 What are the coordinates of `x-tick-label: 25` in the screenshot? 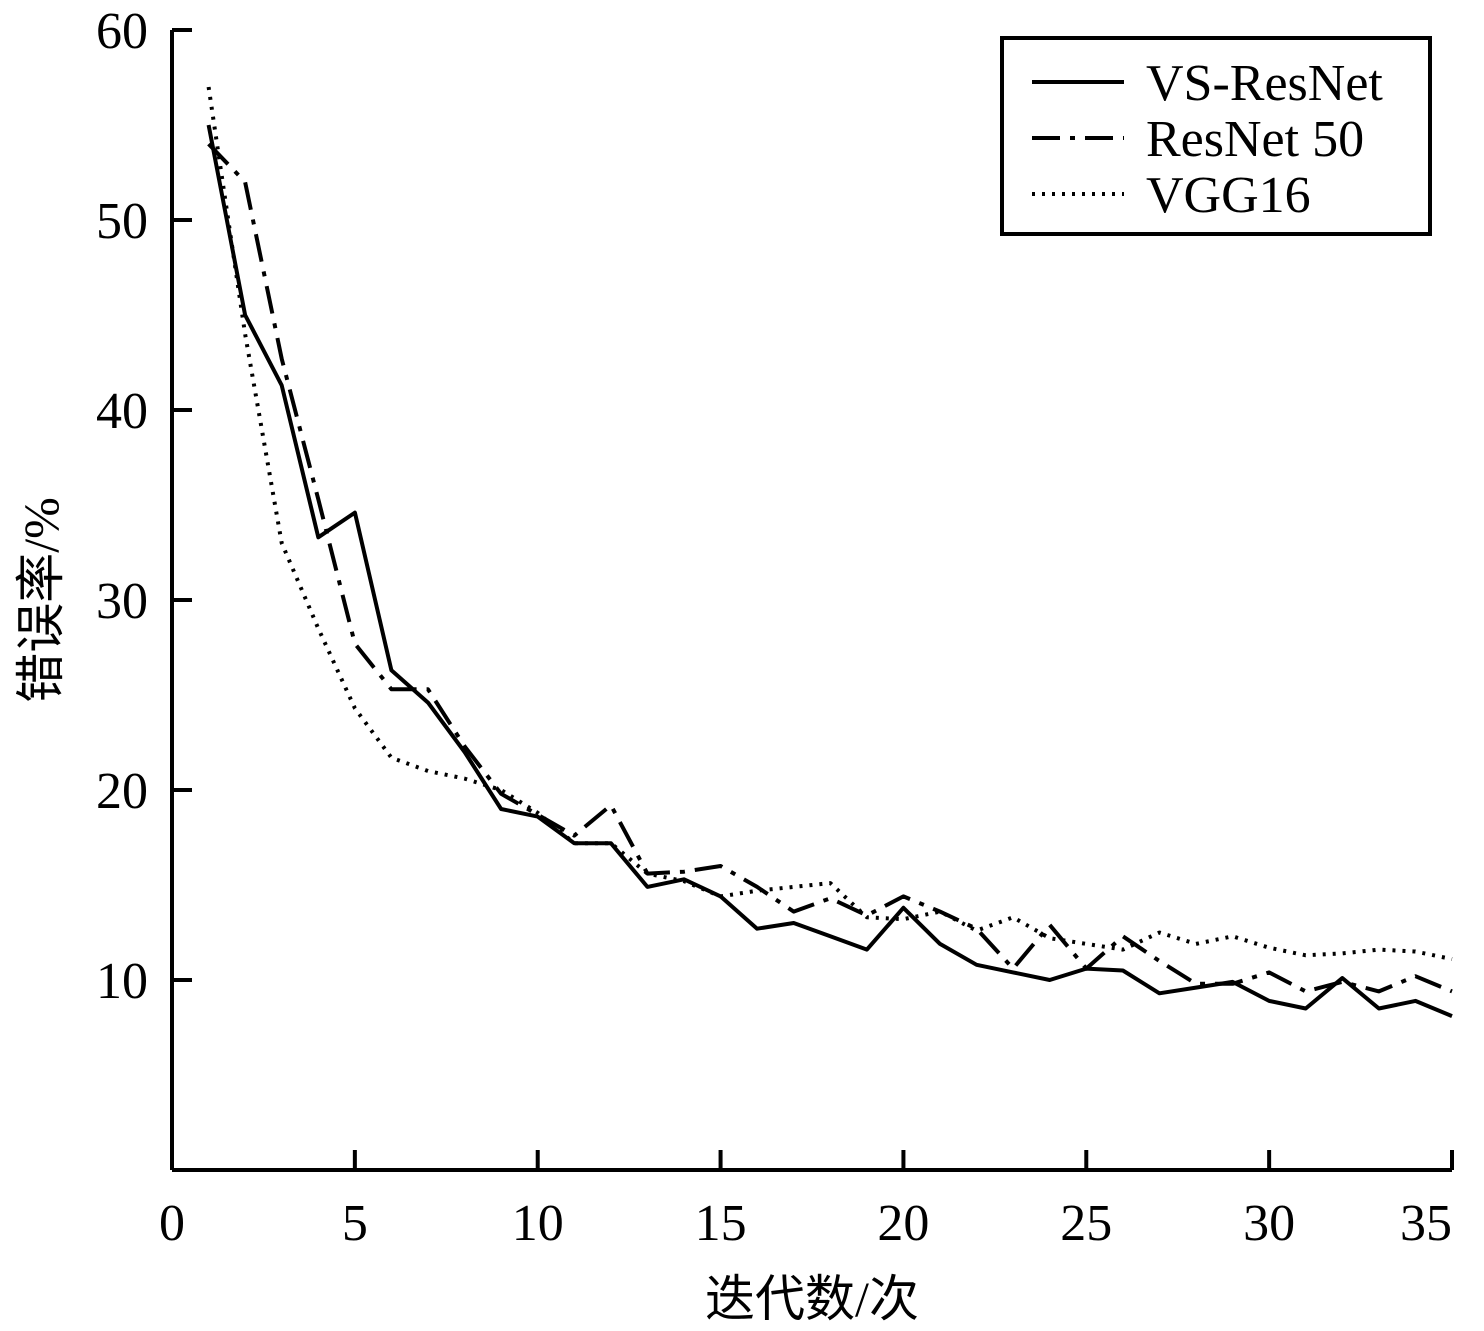 It's located at (1086, 1223).